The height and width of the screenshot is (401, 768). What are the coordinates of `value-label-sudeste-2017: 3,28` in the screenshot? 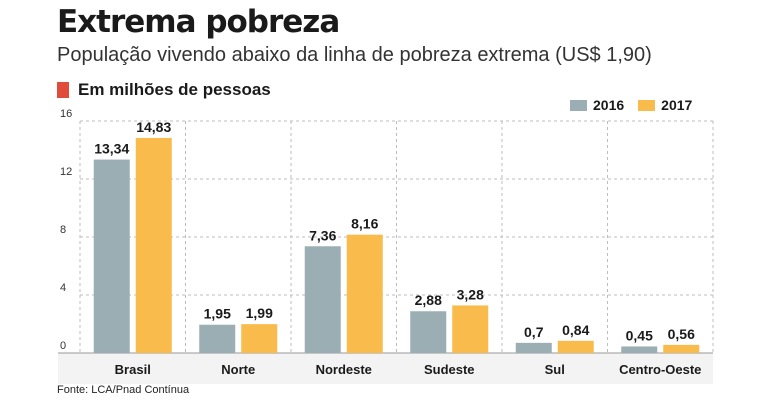 It's located at (470, 294).